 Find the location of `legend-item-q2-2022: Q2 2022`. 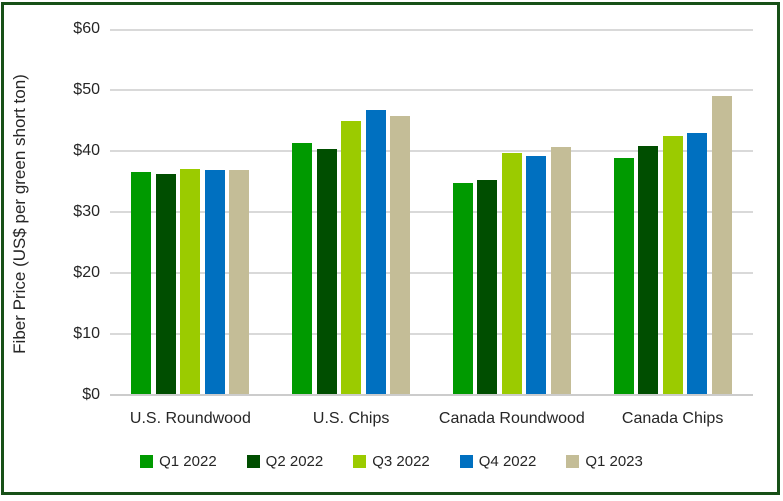

legend-item-q2-2022: Q2 2022 is located at coordinates (285, 461).